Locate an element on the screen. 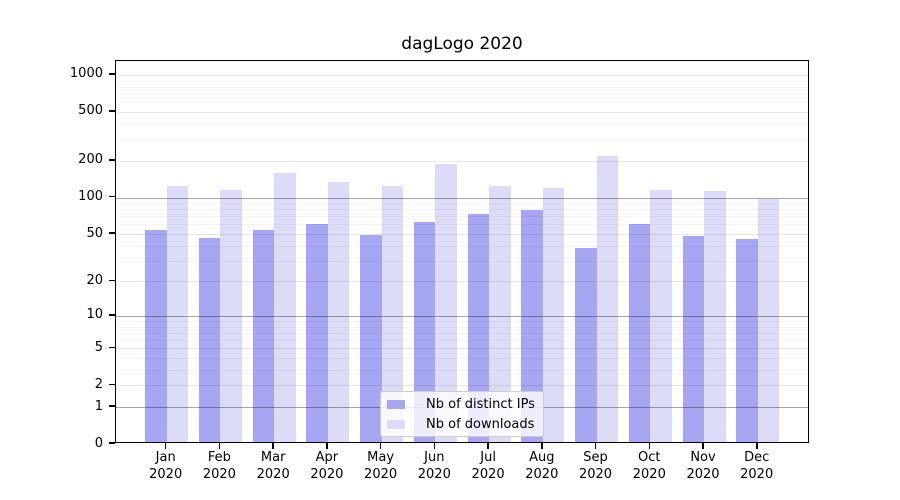 Image resolution: width=900 pixels, height=500 pixels. x-tick-label: Mar 2020 is located at coordinates (273, 466).